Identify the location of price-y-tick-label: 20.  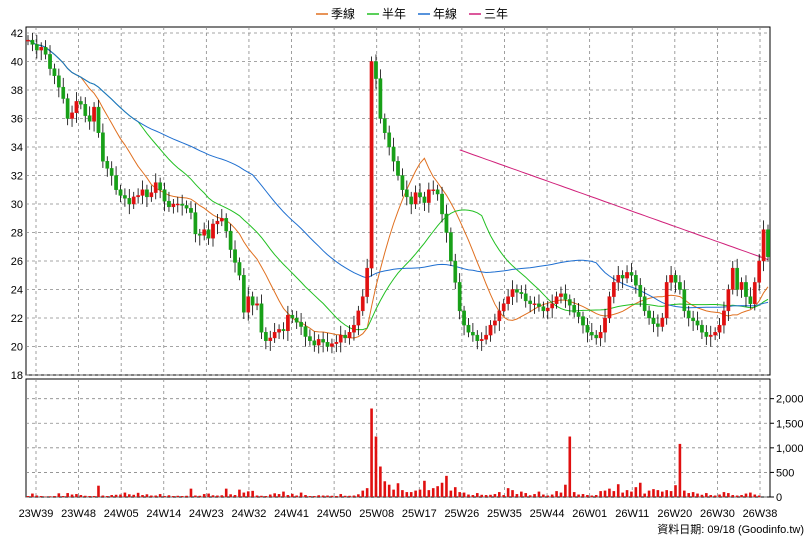
(17, 348).